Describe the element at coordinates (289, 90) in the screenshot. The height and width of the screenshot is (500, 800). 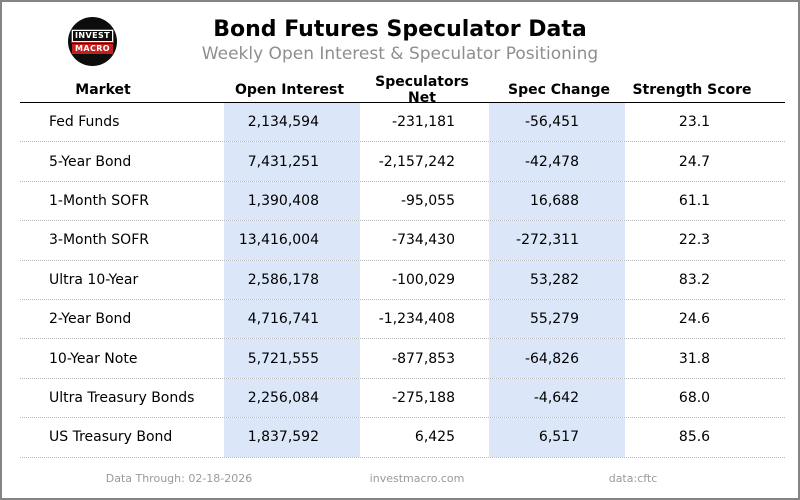
I see `column-header-open-interest: Open Interest` at that location.